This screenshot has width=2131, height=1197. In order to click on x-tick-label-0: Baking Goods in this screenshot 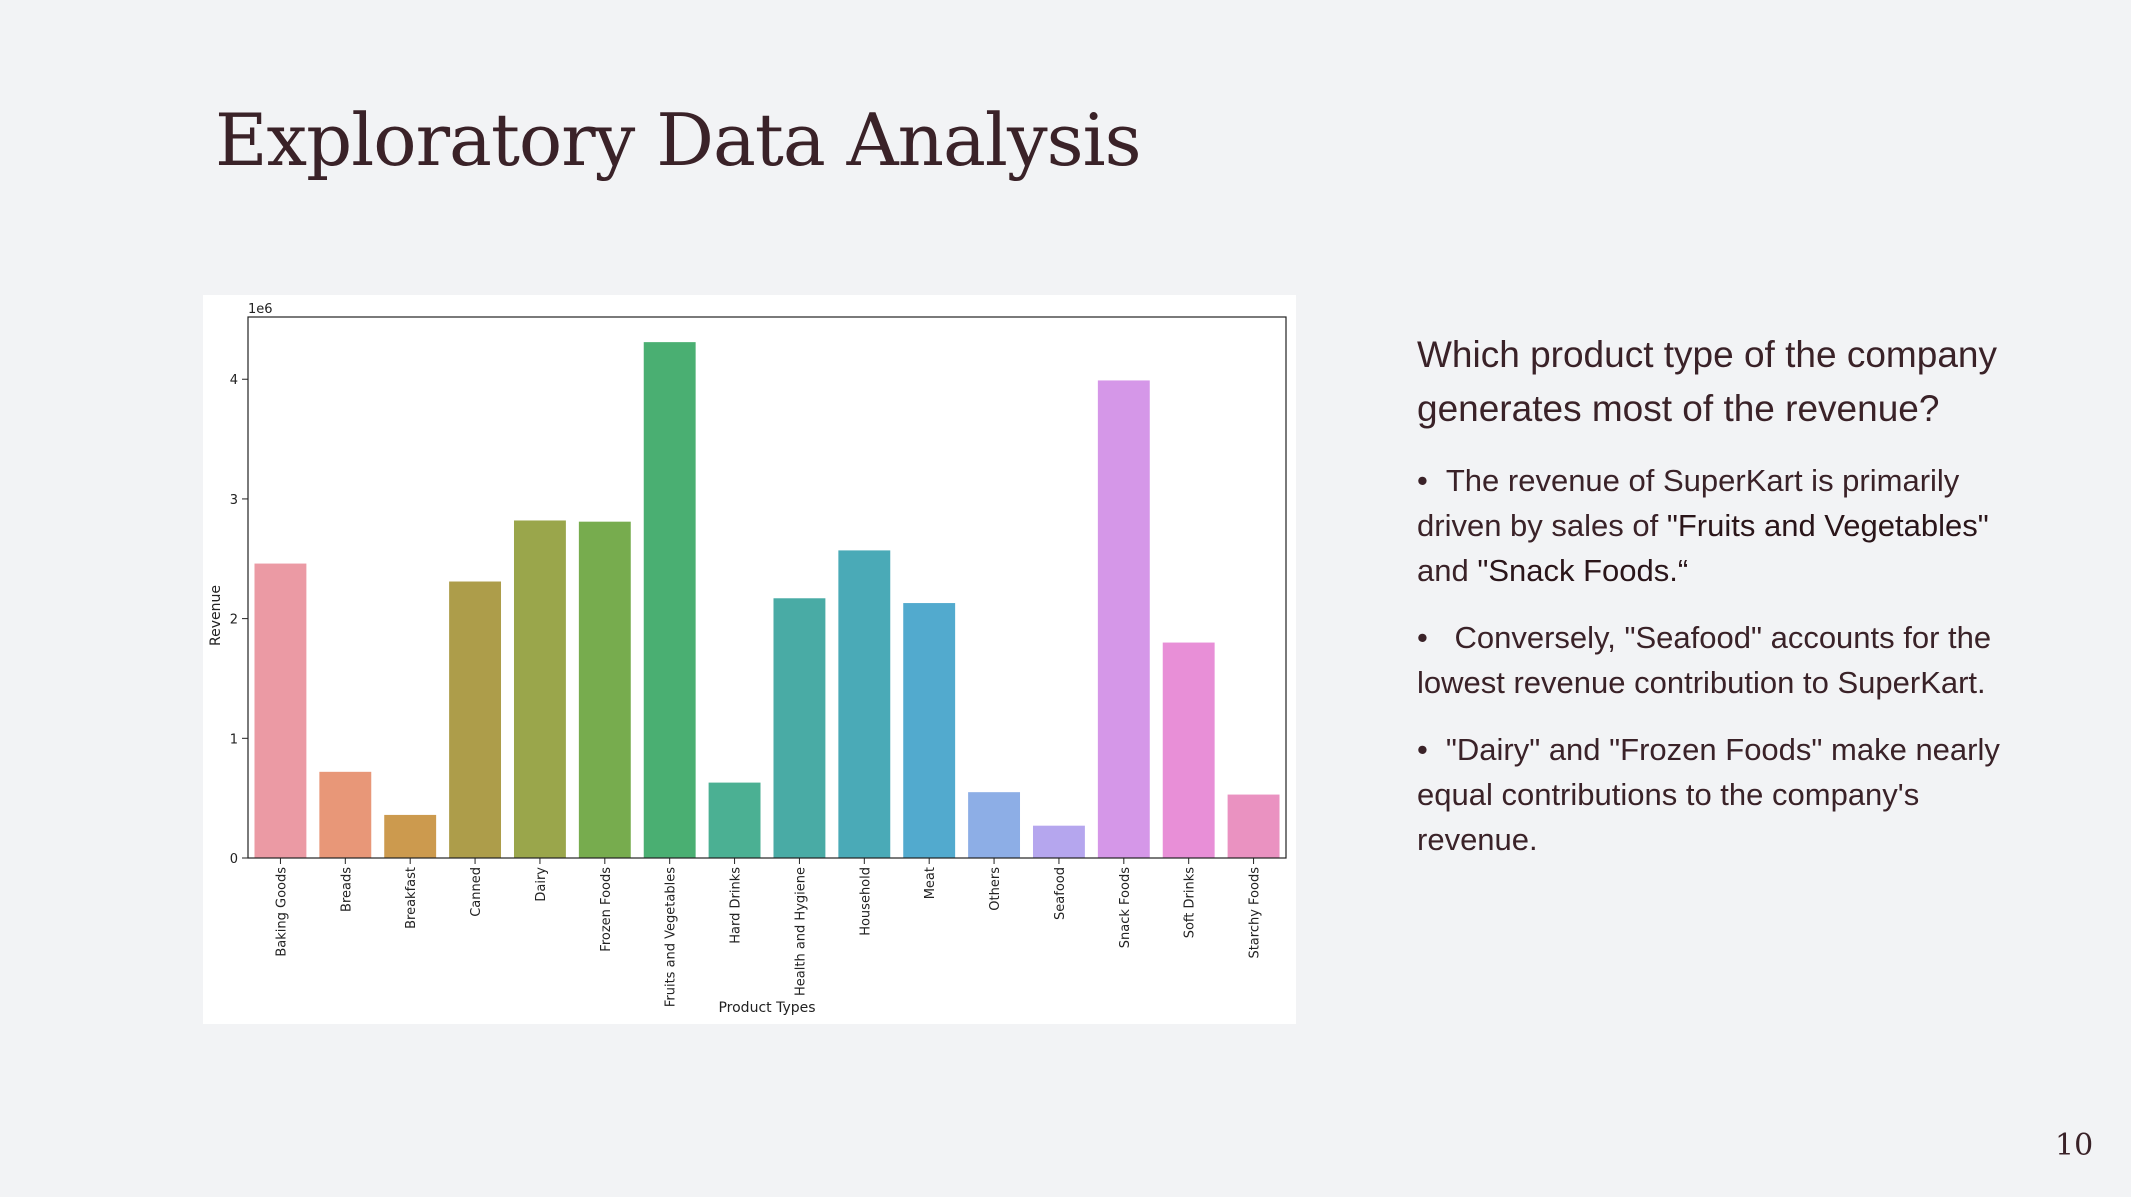, I will do `click(281, 912)`.